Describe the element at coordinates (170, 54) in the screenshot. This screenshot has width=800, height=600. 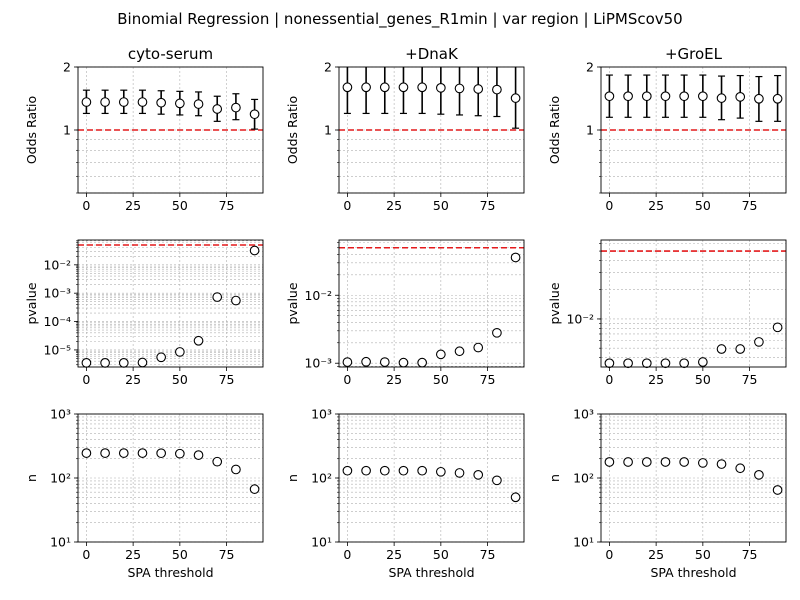
I see `subplot-title: cyto-serum` at that location.